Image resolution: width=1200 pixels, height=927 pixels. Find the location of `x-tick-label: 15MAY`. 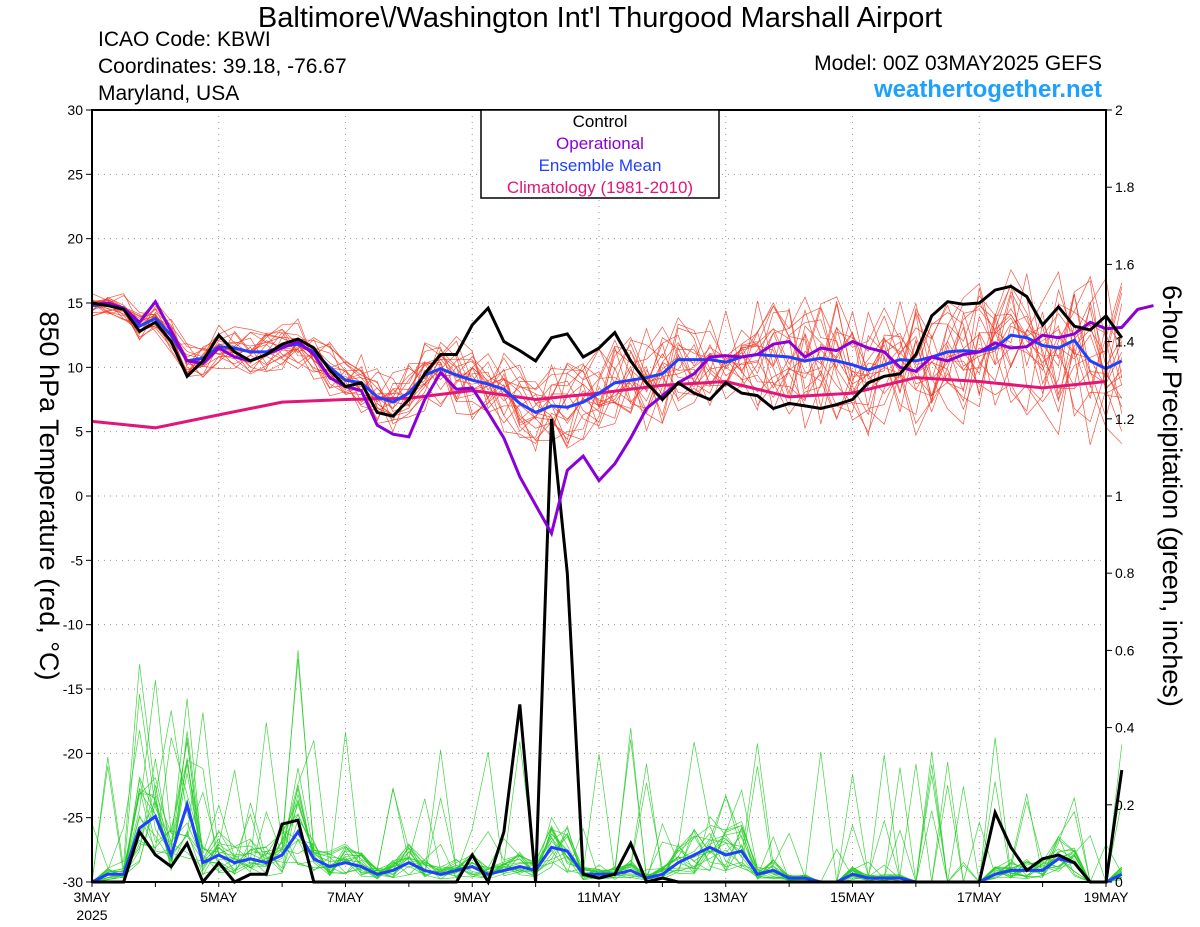

x-tick-label: 15MAY is located at coordinates (853, 897).